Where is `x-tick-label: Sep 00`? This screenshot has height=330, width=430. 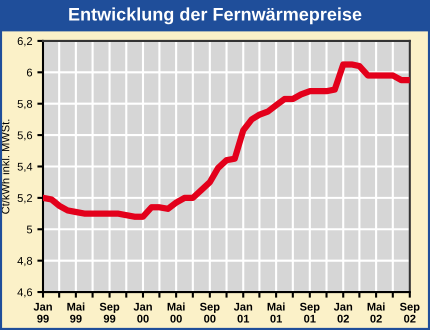 x-tick-label: Sep 00 is located at coordinates (210, 312).